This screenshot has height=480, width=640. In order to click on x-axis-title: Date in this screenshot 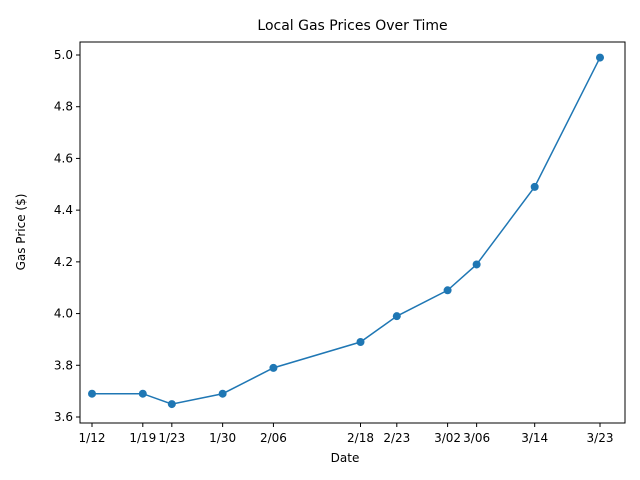, I will do `click(345, 458)`.